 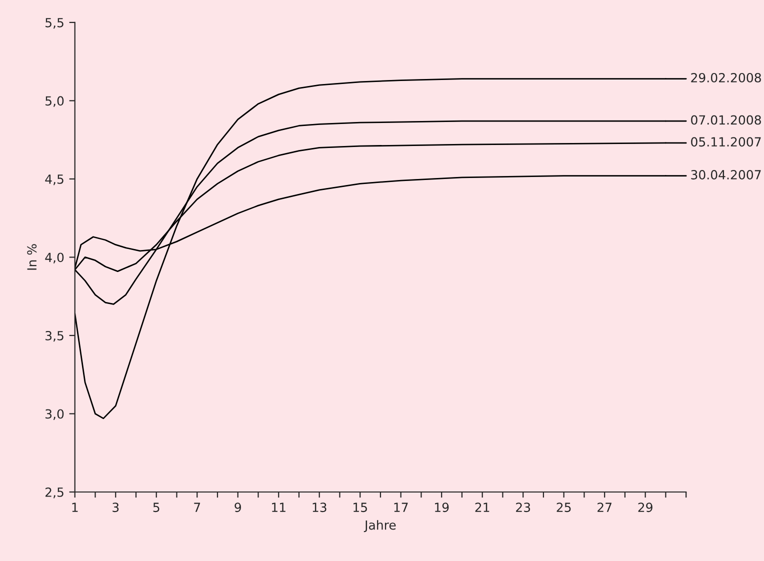 I want to click on x-tick-label: 27, so click(x=605, y=507).